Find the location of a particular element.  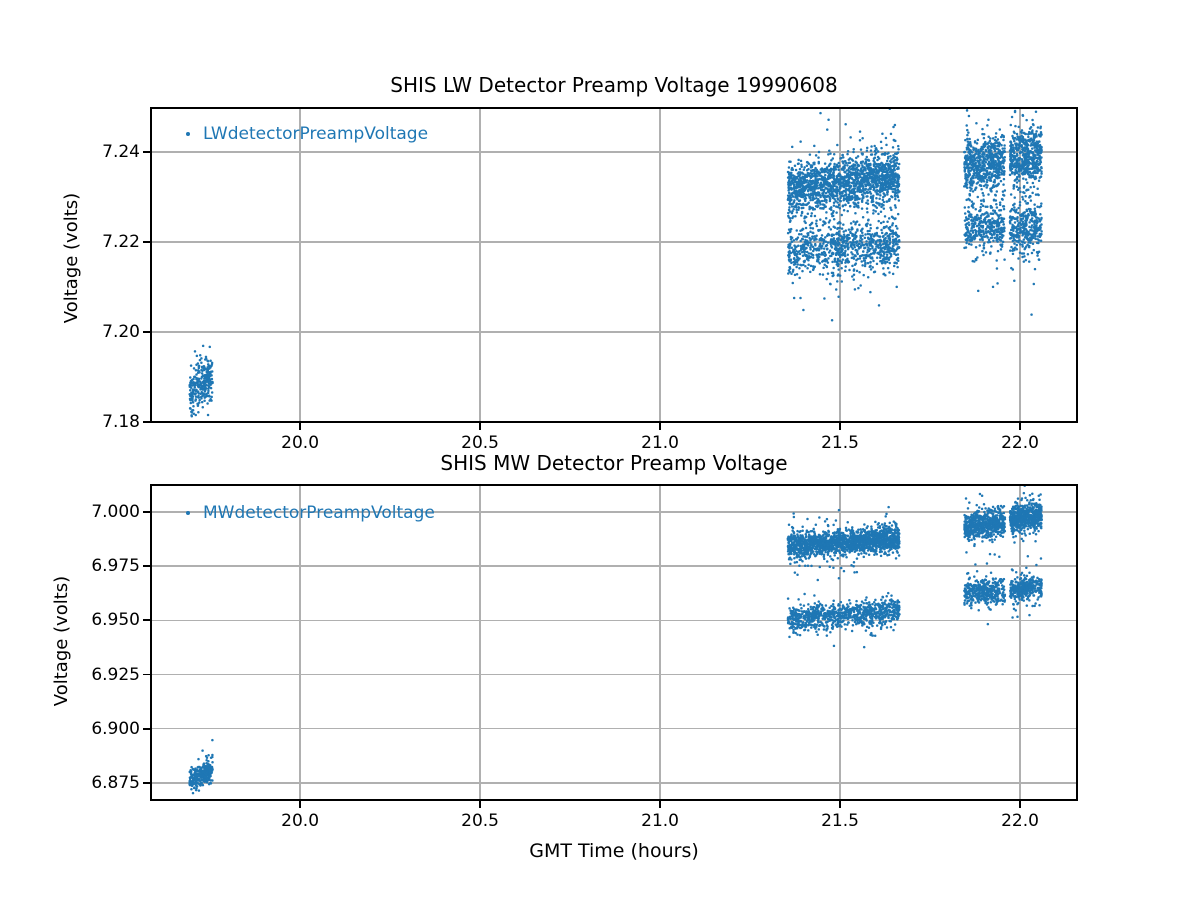

lw-x-tick-label: 20.5 is located at coordinates (480, 443).